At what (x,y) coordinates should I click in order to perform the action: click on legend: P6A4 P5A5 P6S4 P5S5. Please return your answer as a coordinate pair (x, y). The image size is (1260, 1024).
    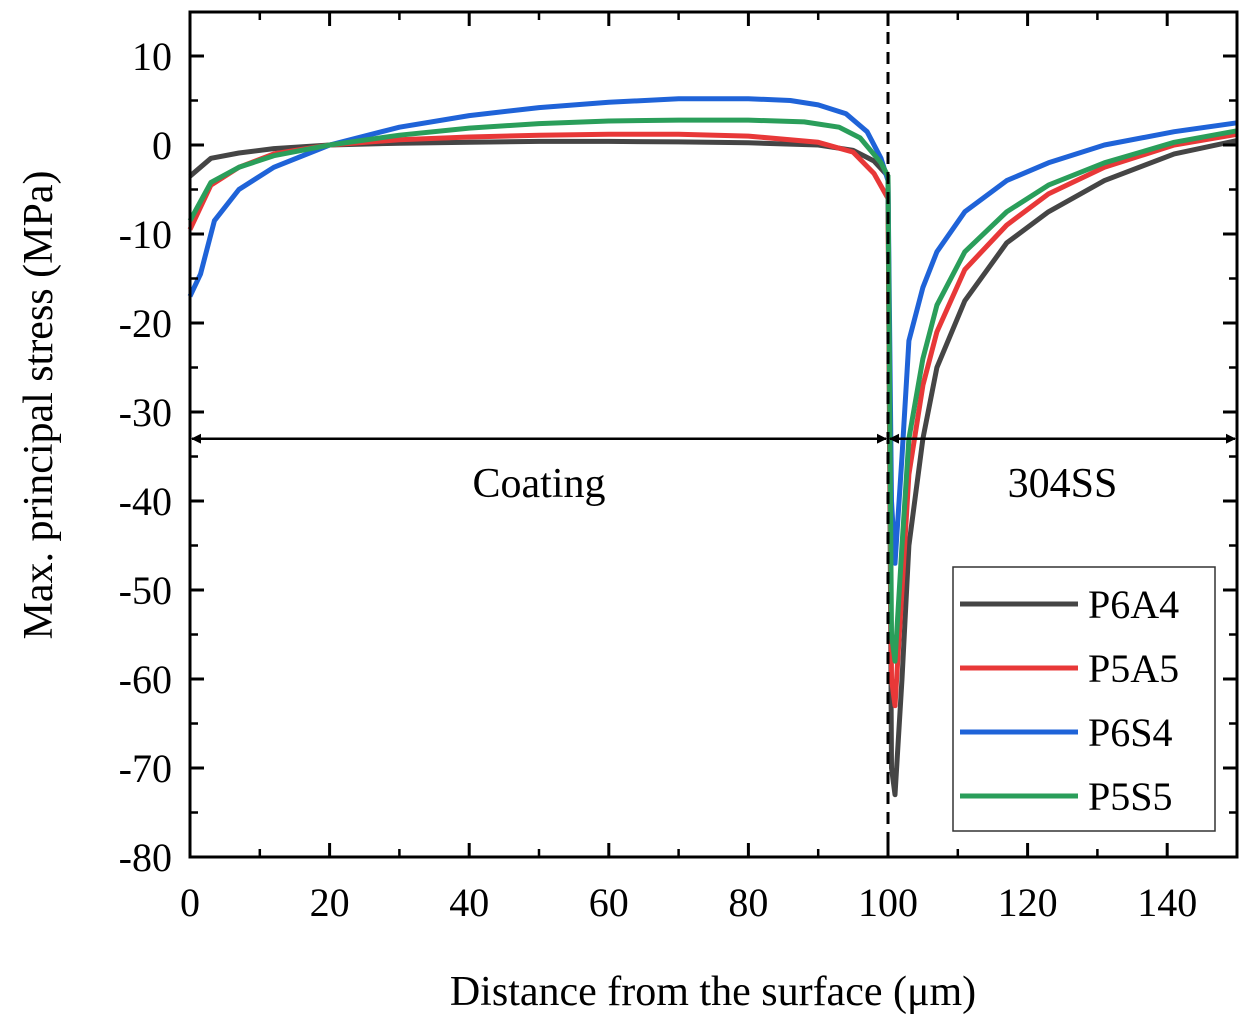
    Looking at the image, I should click on (1084, 699).